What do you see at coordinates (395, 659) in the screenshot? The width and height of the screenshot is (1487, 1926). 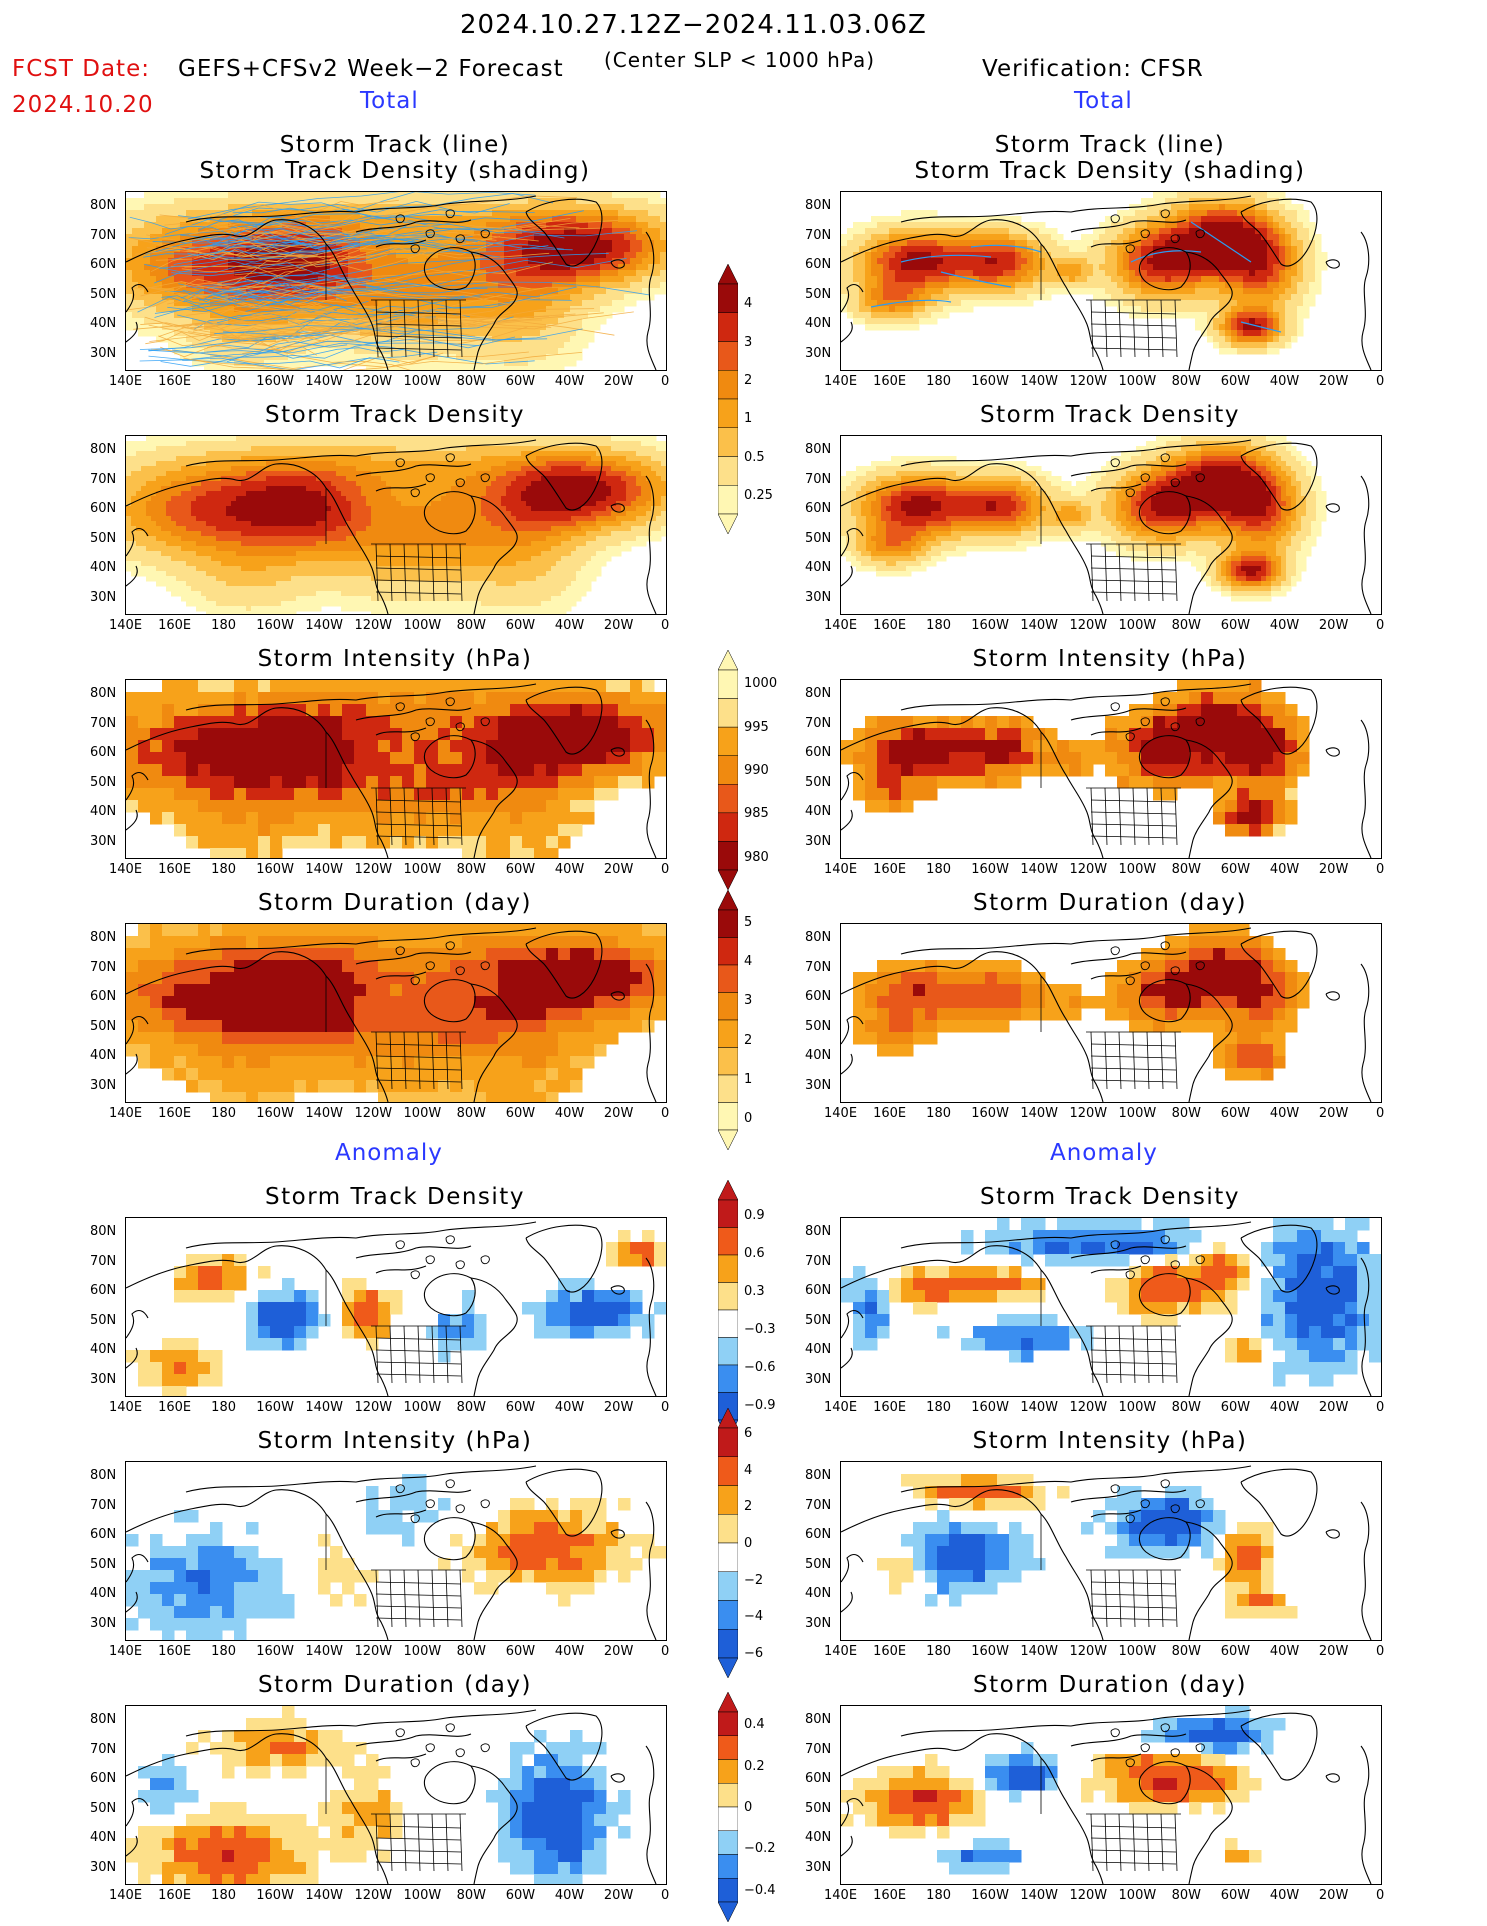 I see `title-intensity-left: Storm Intensity (hPa)` at bounding box center [395, 659].